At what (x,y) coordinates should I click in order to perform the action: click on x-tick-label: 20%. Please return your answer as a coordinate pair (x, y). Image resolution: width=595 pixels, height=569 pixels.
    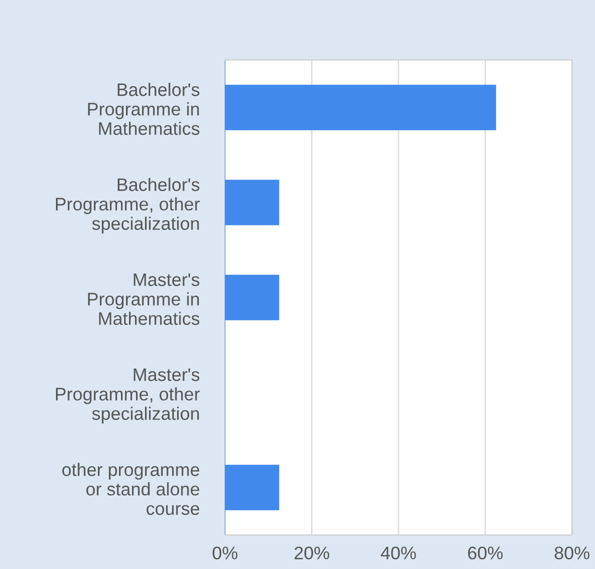
    Looking at the image, I should click on (312, 553).